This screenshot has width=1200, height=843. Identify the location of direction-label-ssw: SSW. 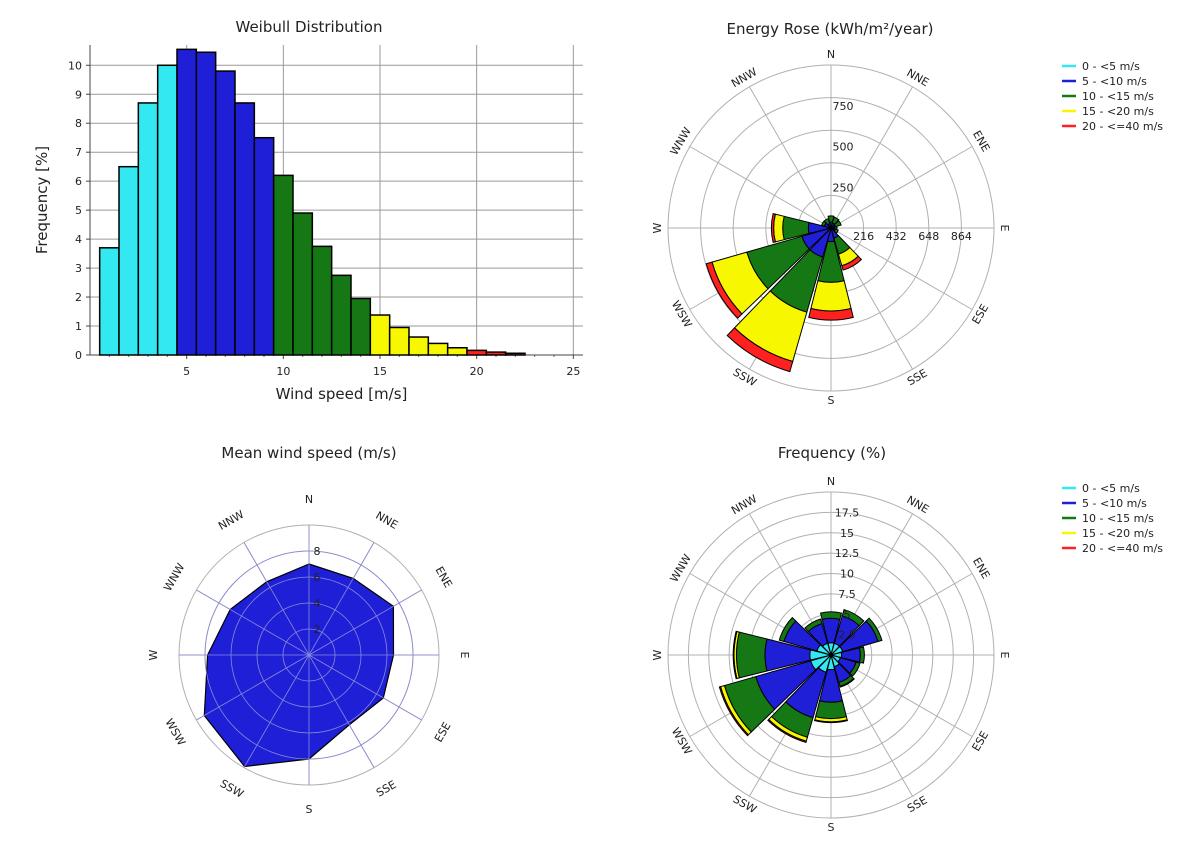
(232, 789).